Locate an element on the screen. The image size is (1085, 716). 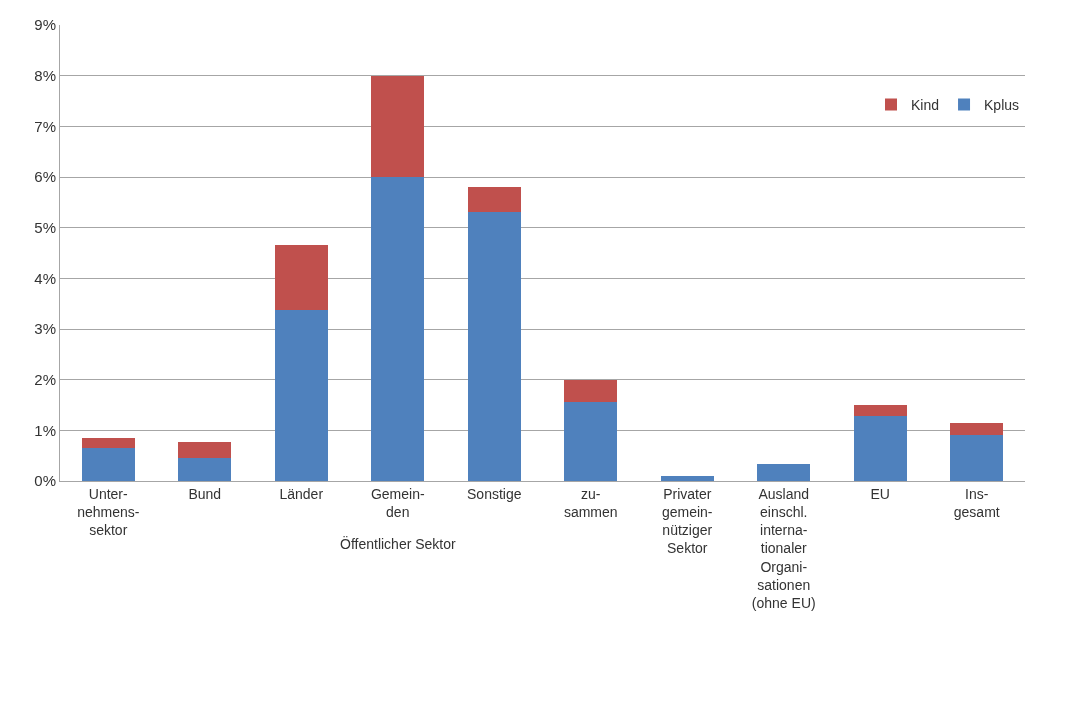
x-tick-label: Sonstige is located at coordinates (494, 493).